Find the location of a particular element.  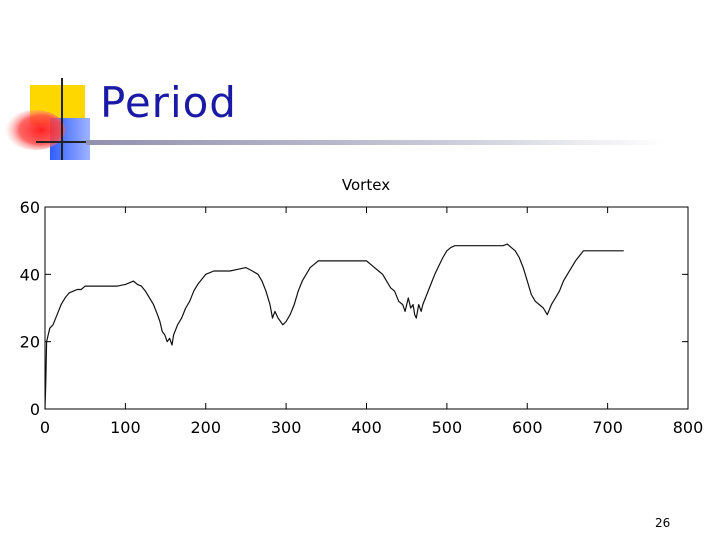

x-tick-label: 0 is located at coordinates (45, 427).